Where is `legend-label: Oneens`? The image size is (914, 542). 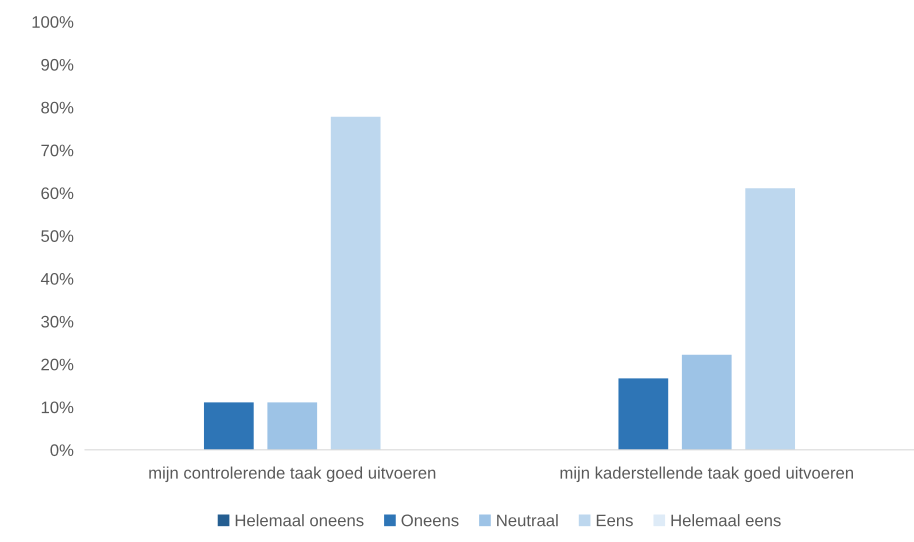
legend-label: Oneens is located at coordinates (430, 520).